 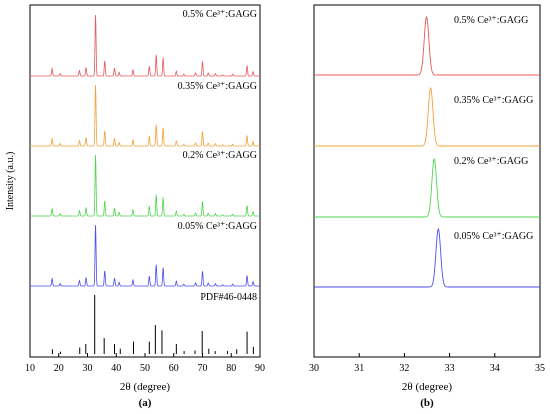 What do you see at coordinates (220, 14) in the screenshot?
I see `xrd-series-label: 0.5% Ce³⁺:GAGG` at bounding box center [220, 14].